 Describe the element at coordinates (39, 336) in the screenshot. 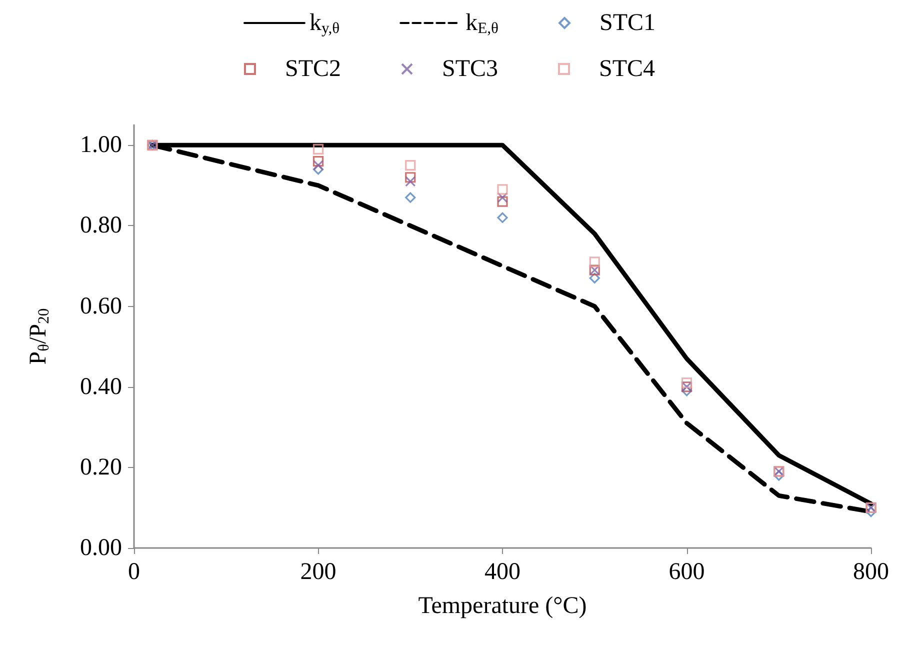

I see `y-axis-title: Pθ/P20` at that location.